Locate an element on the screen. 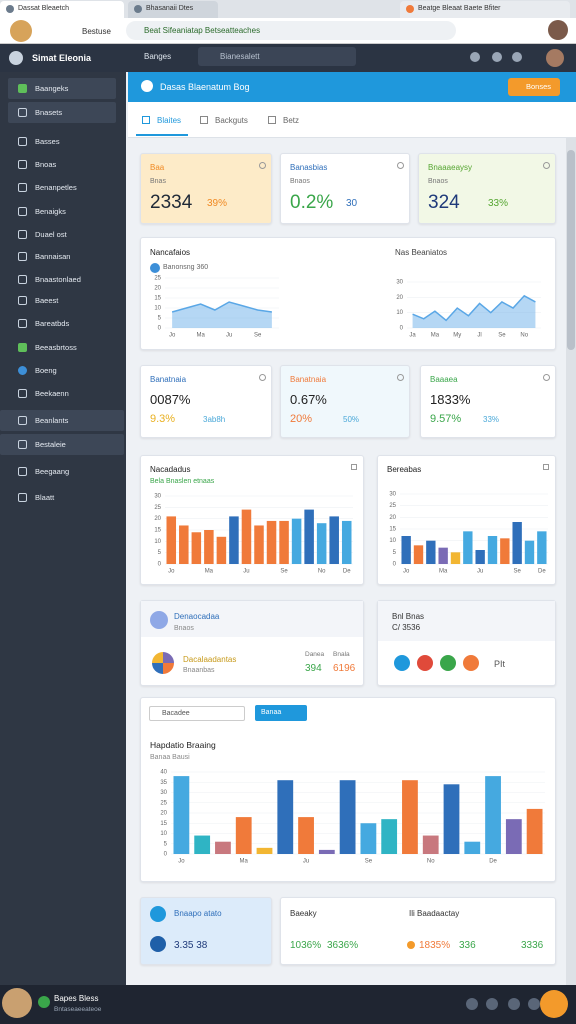 This screenshot has height=1024, width=576. sidebar-label: Baangeks is located at coordinates (52, 88).